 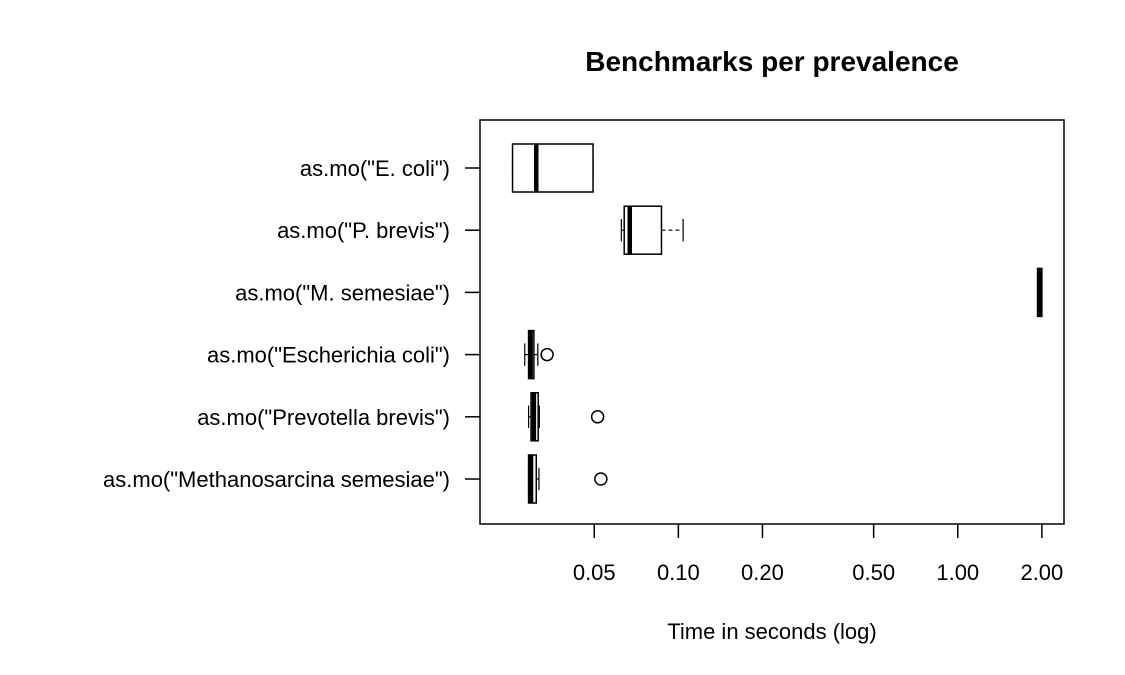 What do you see at coordinates (363, 230) in the screenshot?
I see `y-tick-label: as.mo("P. brevis")` at bounding box center [363, 230].